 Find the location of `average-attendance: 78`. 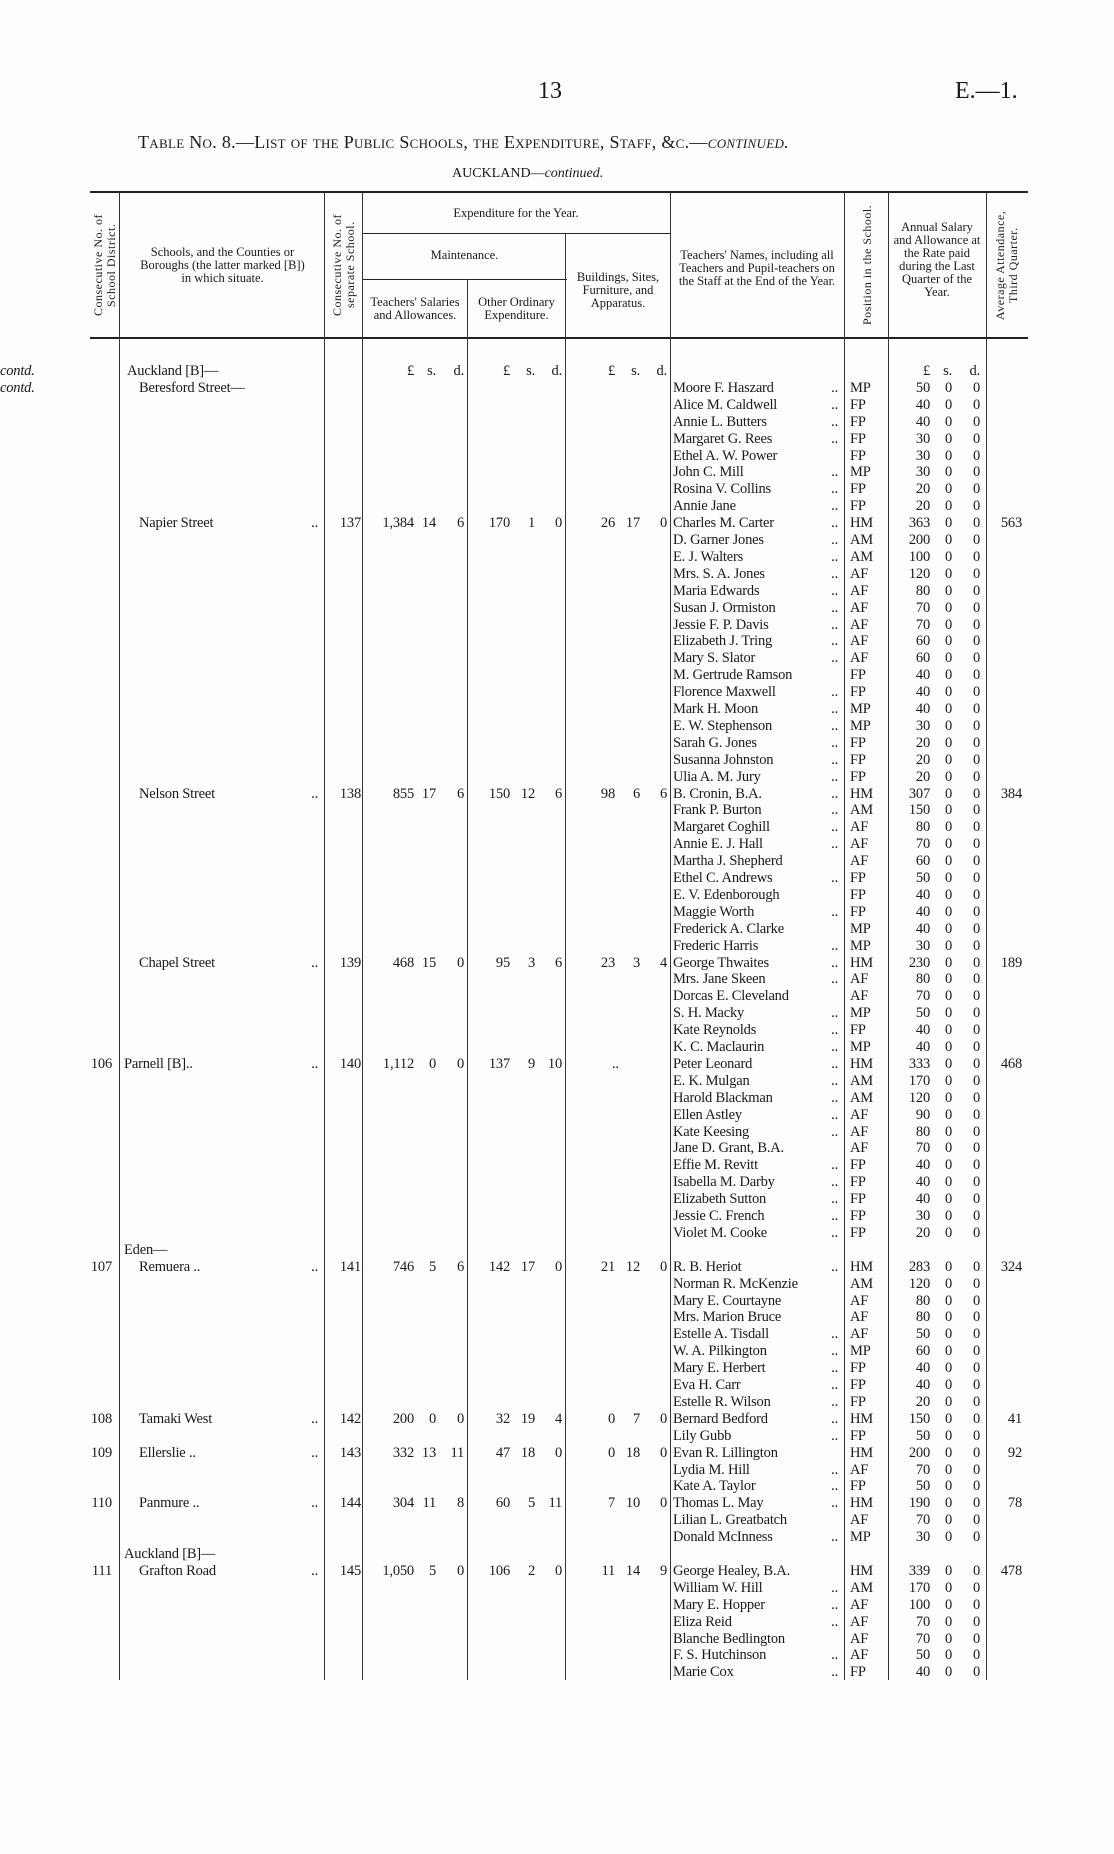

average-attendance: 78 is located at coordinates (1014, 1503).